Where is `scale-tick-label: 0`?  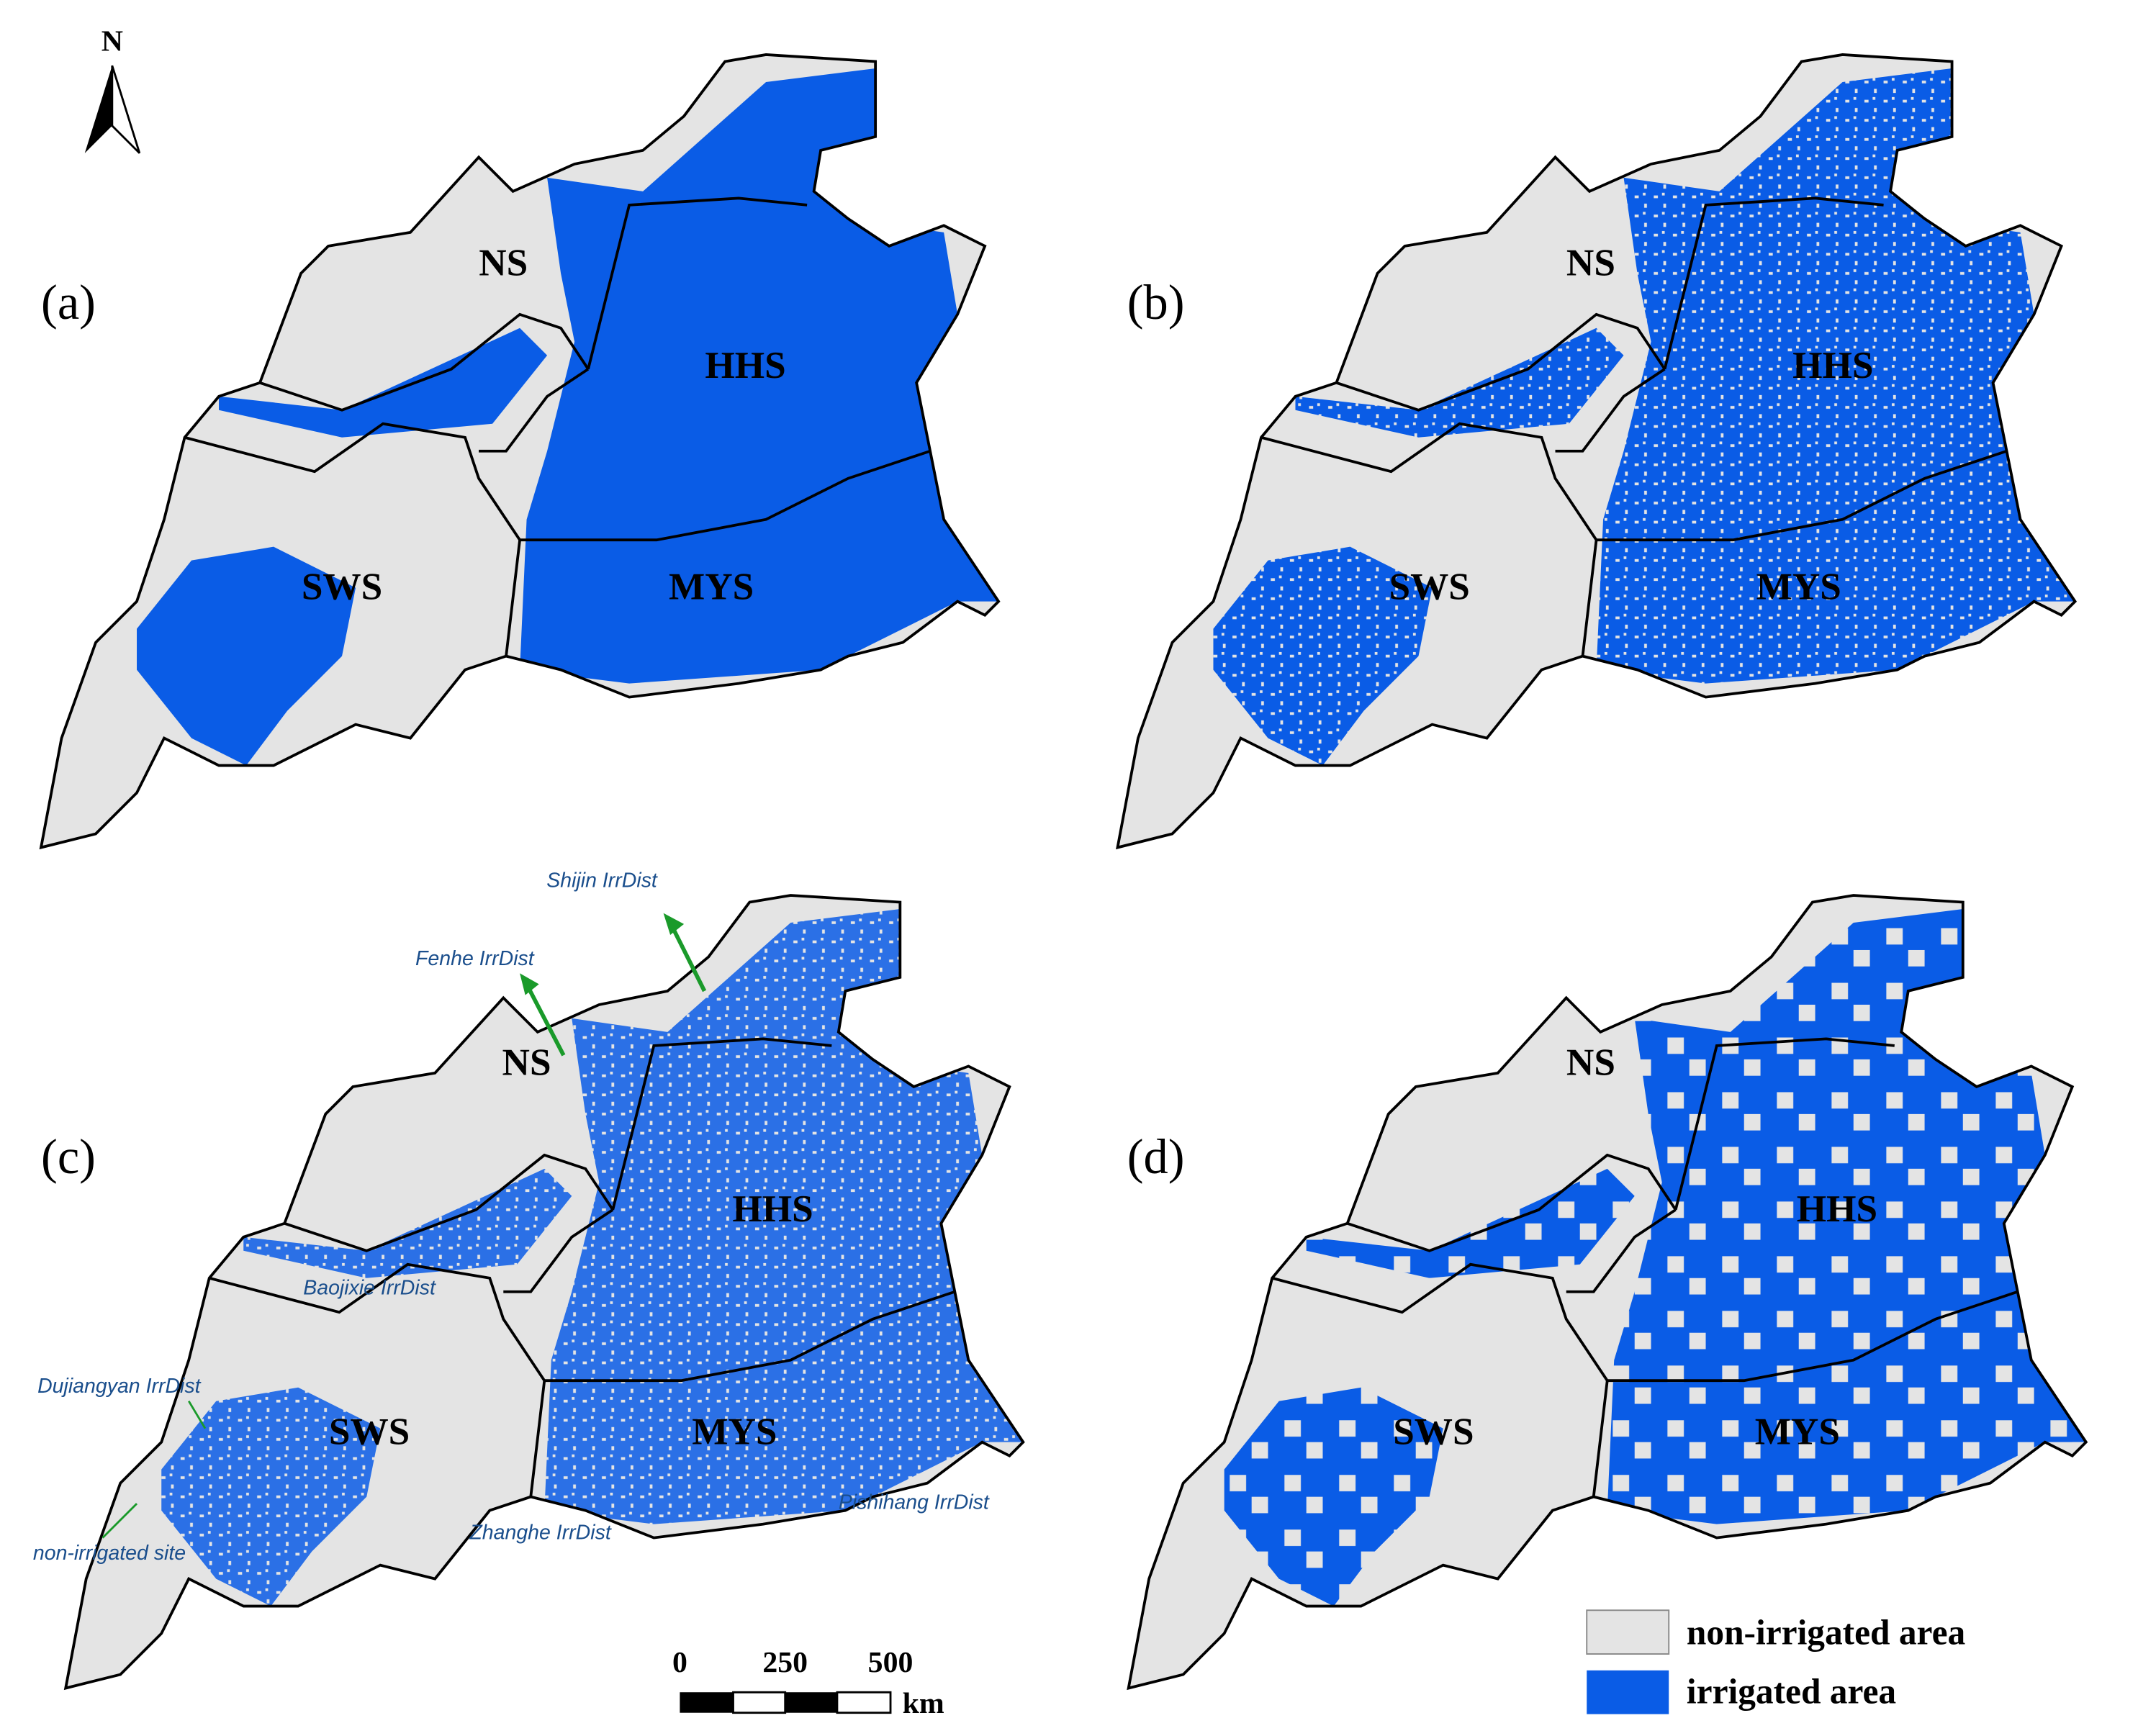 scale-tick-label: 0 is located at coordinates (679, 1662).